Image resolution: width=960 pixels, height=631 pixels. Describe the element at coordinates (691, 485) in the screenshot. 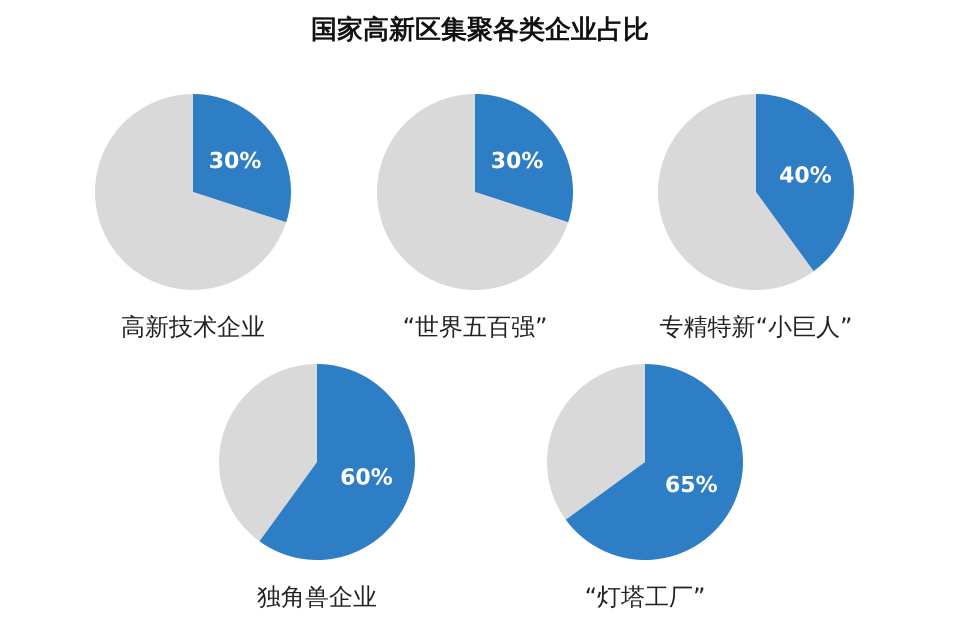

I see `data-label: 65%` at that location.